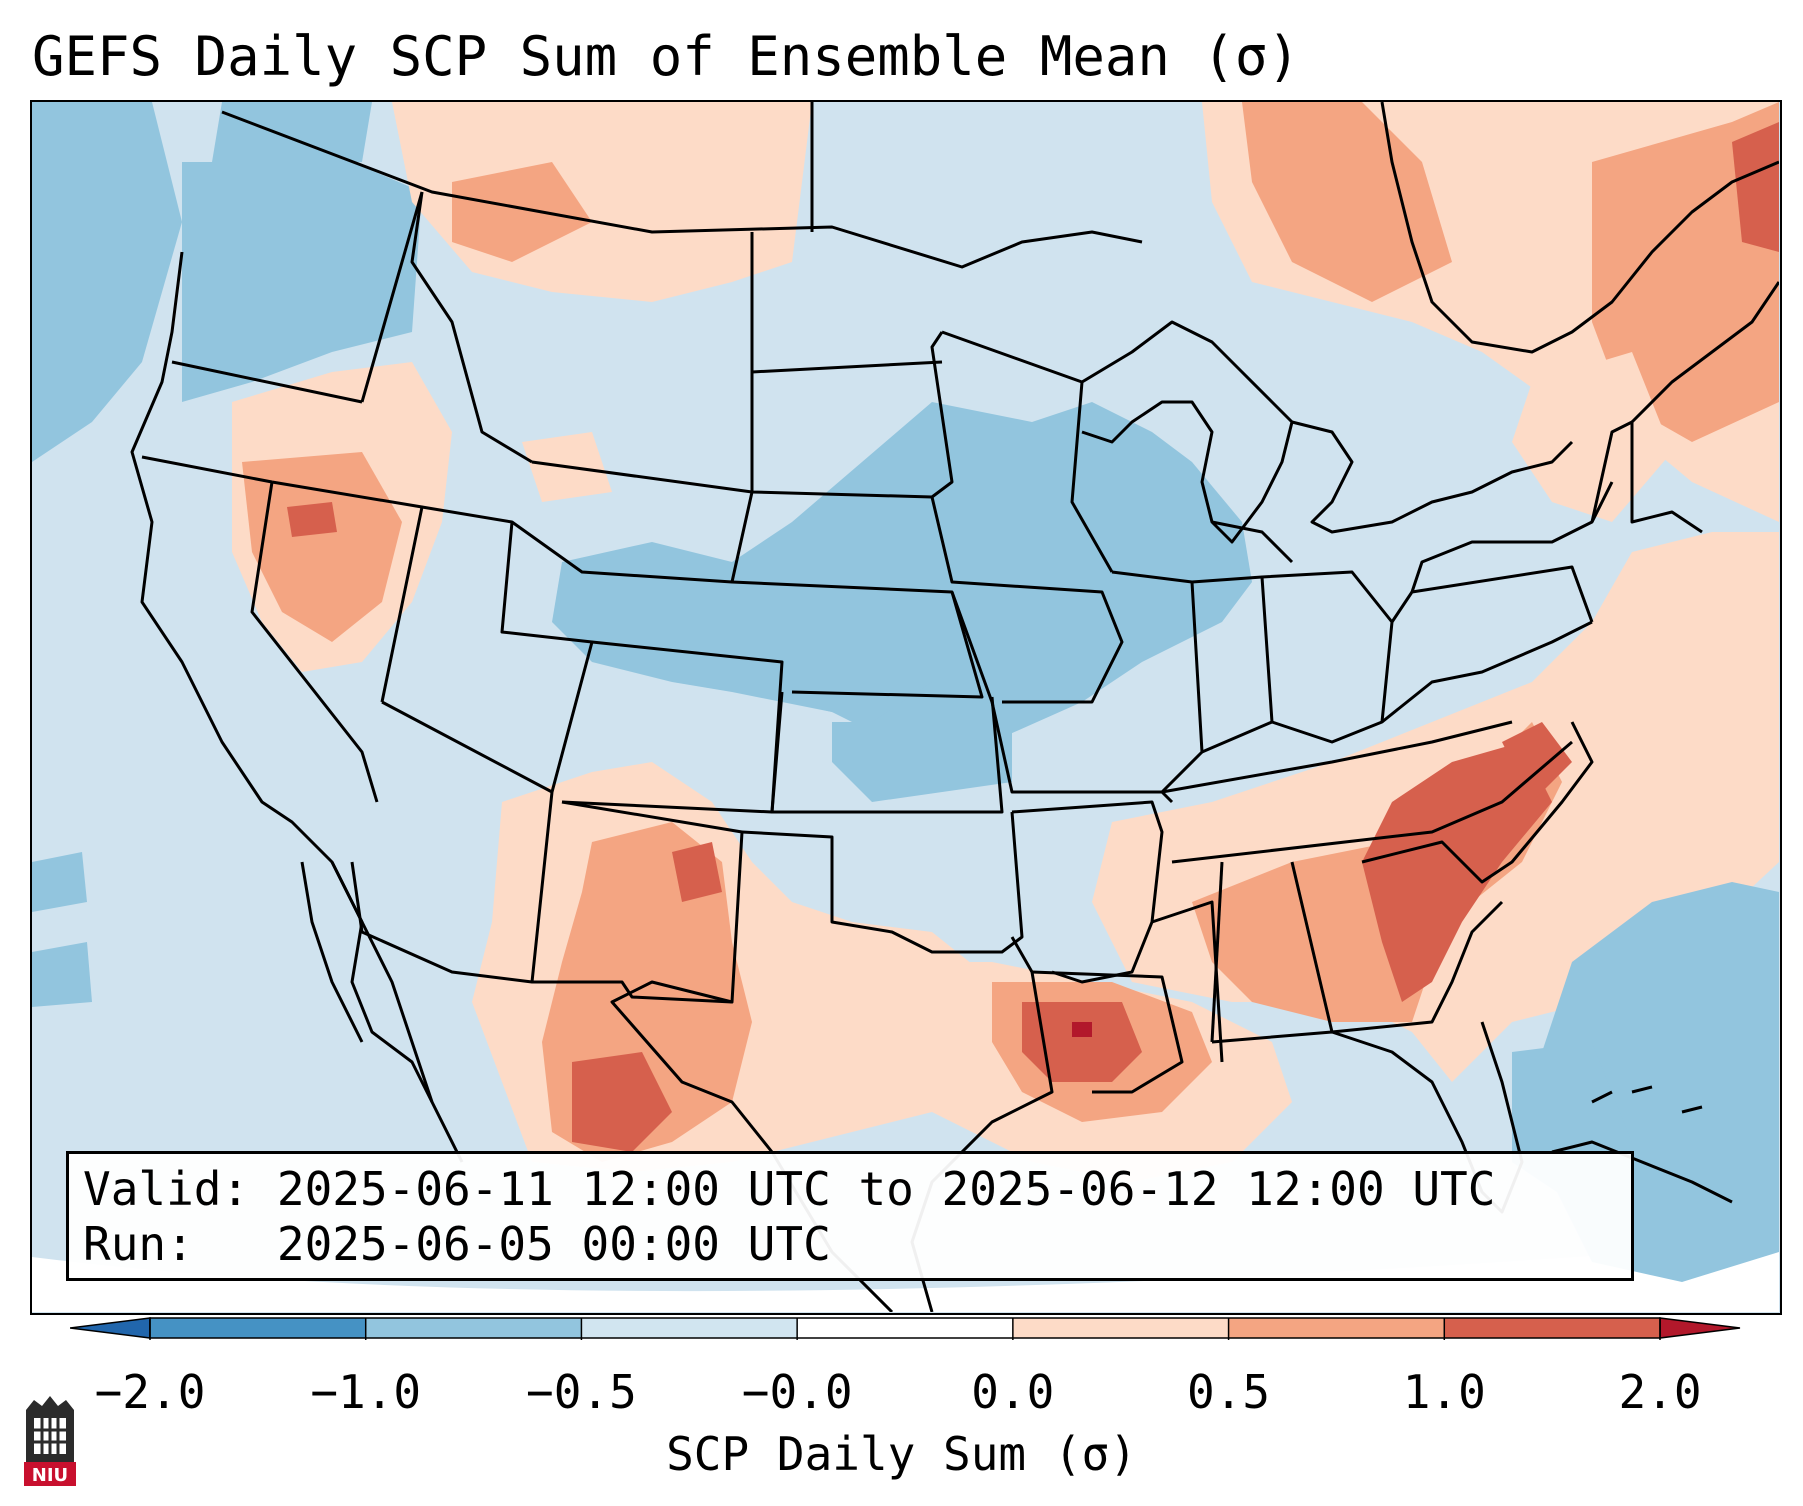 Image resolution: width=1803 pixels, height=1506 pixels. What do you see at coordinates (857, 672) in the screenshot?
I see `anomaly-region-kansas` at bounding box center [857, 672].